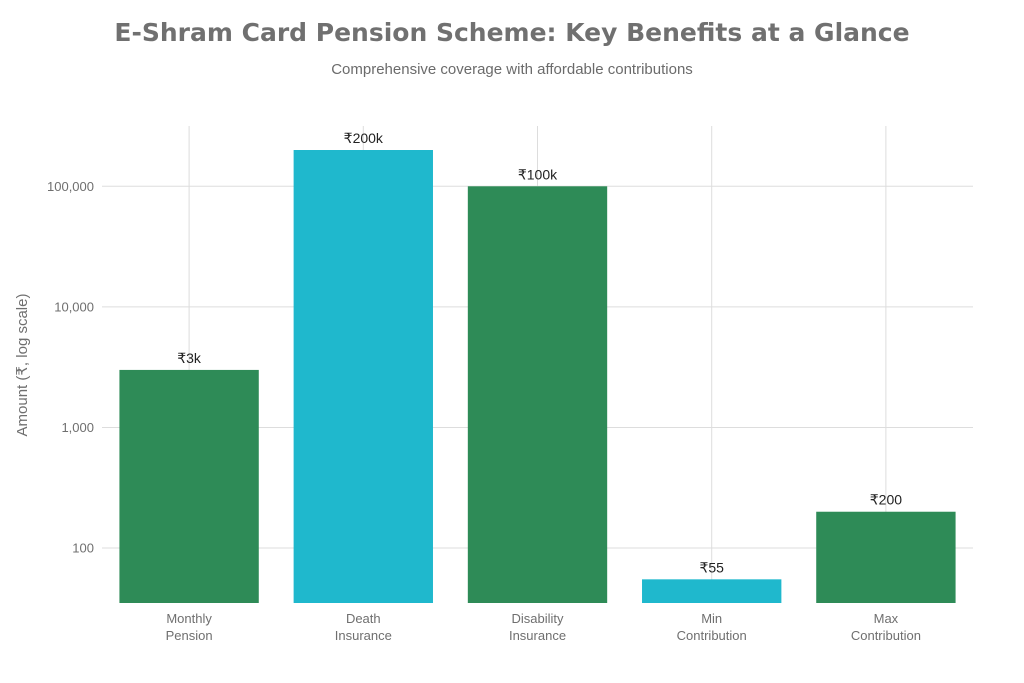  What do you see at coordinates (74, 306) in the screenshot?
I see `y-tick-label: 10,000` at bounding box center [74, 306].